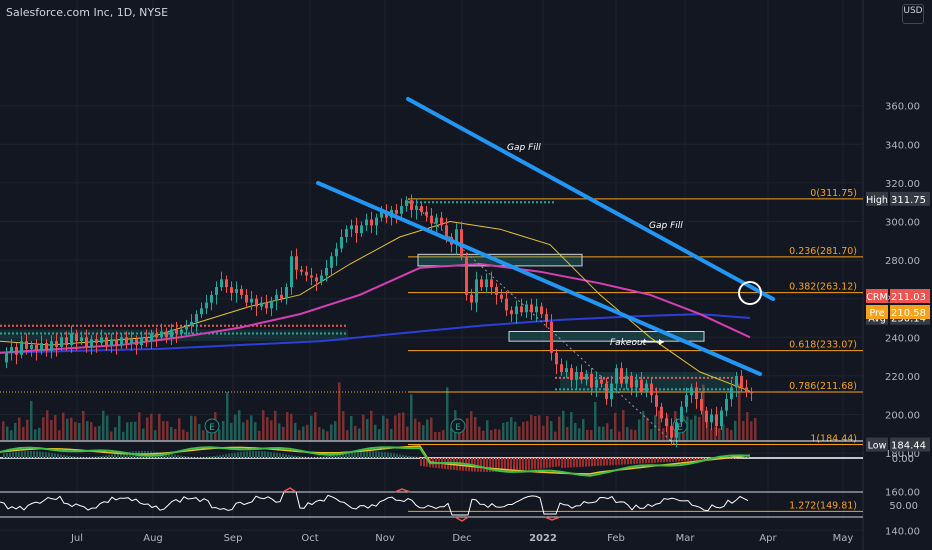 This screenshot has width=932, height=550. Describe the element at coordinates (461, 538) in the screenshot. I see `time-axis: Jul Aug Sep Oct Nov Dec 2022 Feb Mar Apr May` at that location.